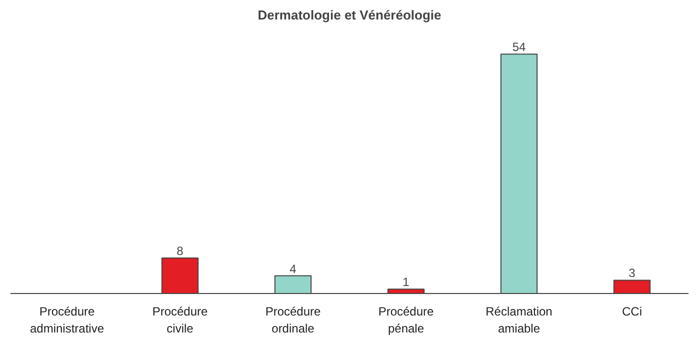 The image size is (700, 340). What do you see at coordinates (180, 251) in the screenshot?
I see `data-label: 8` at bounding box center [180, 251].